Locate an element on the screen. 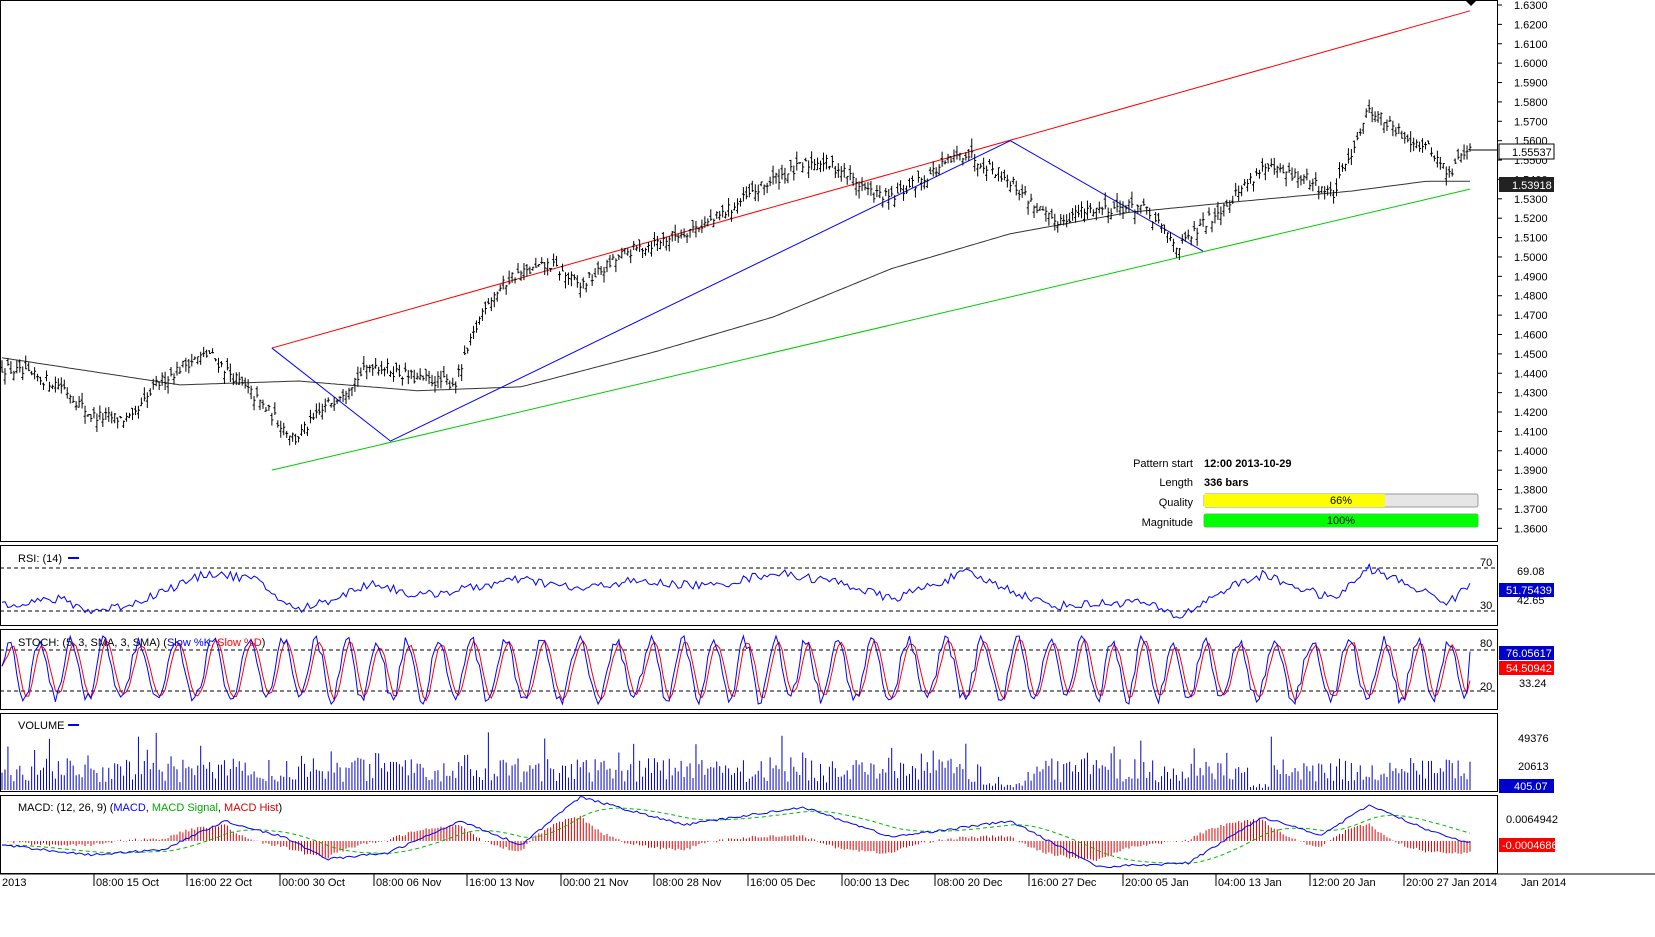  scroll-marker-icon is located at coordinates (1471, 3).